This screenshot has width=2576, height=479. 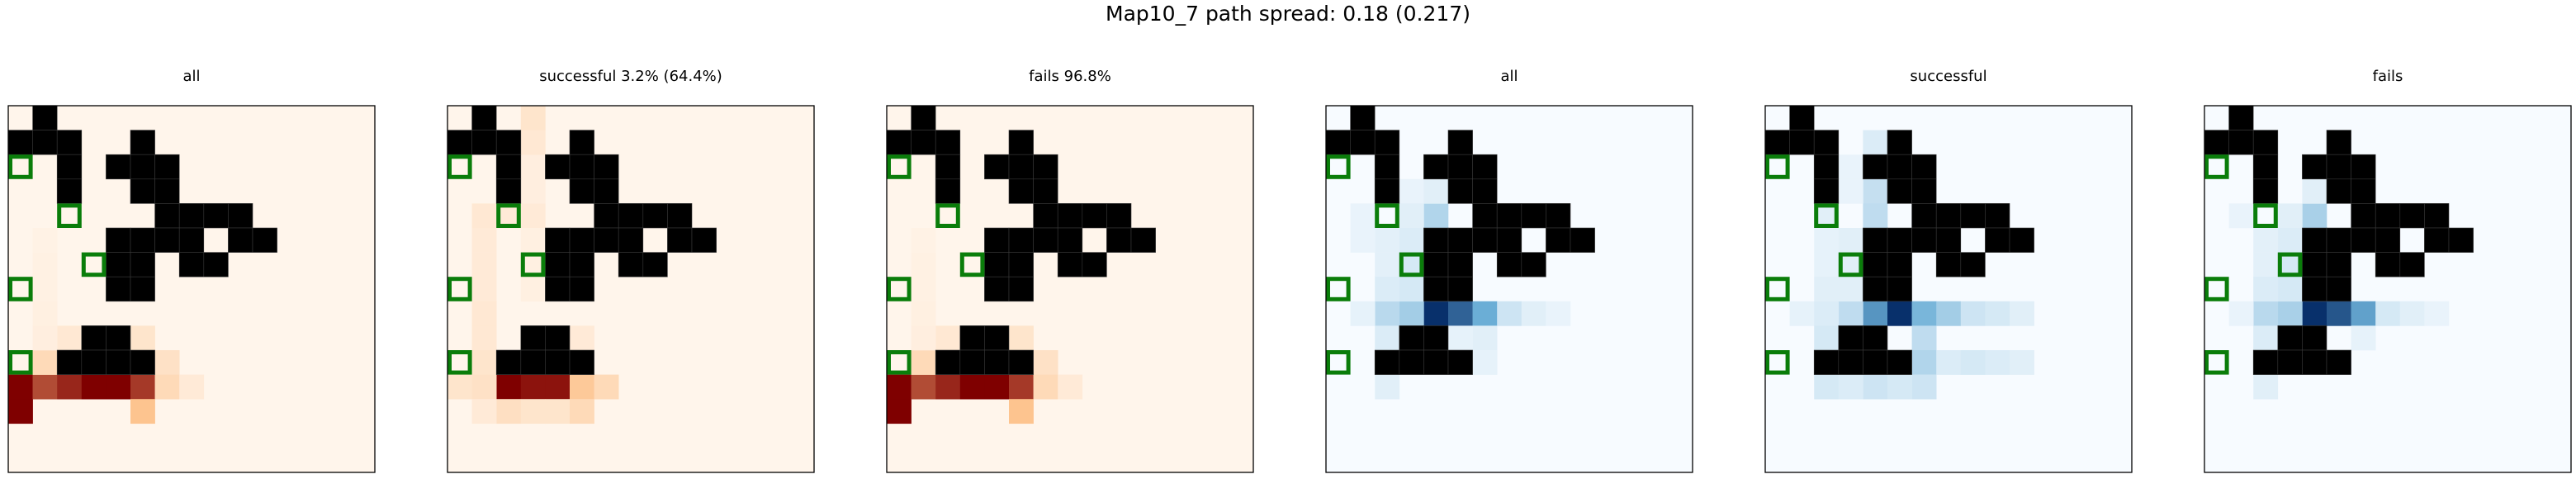 I want to click on figure-title: Map10_7 path spread: 0.18 (0.217), so click(x=1288, y=14).